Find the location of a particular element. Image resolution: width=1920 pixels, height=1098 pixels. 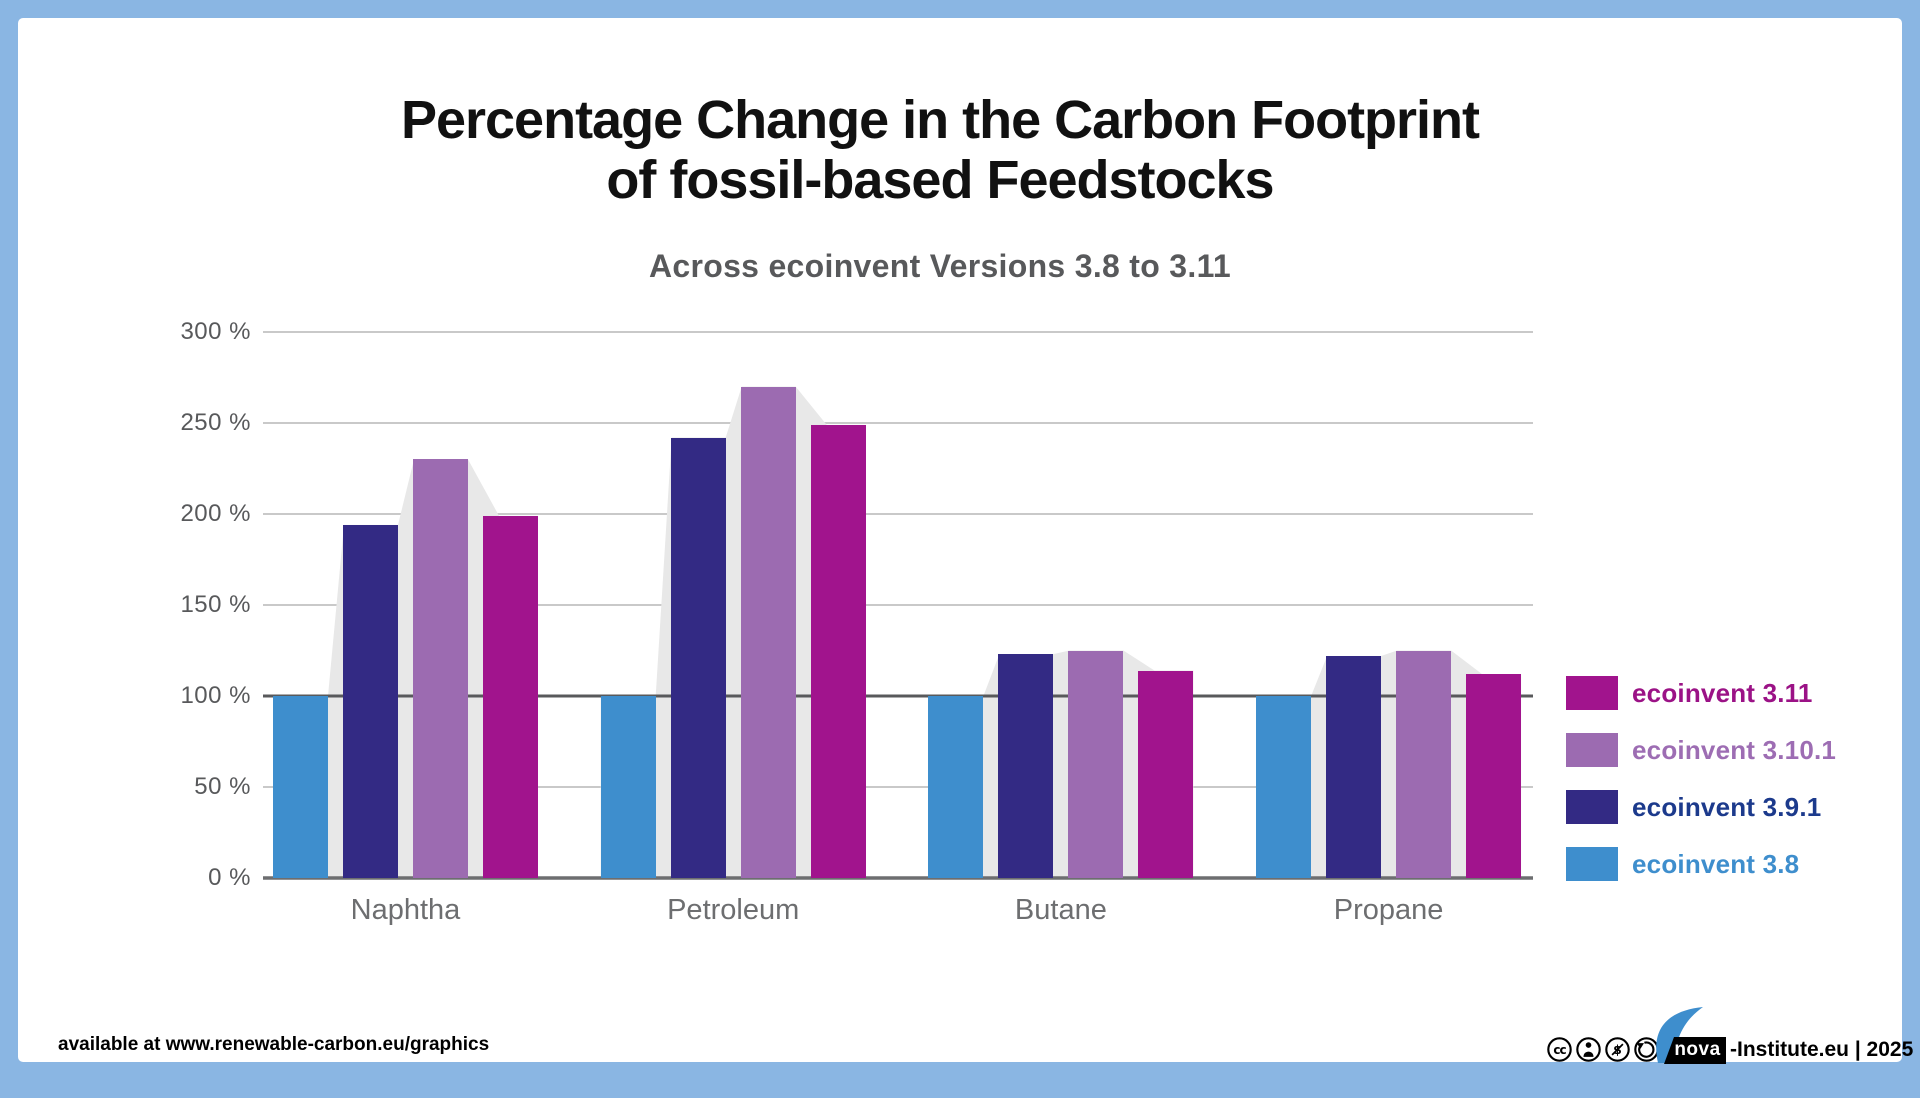

y-tick-0: 0 % is located at coordinates (229, 877).